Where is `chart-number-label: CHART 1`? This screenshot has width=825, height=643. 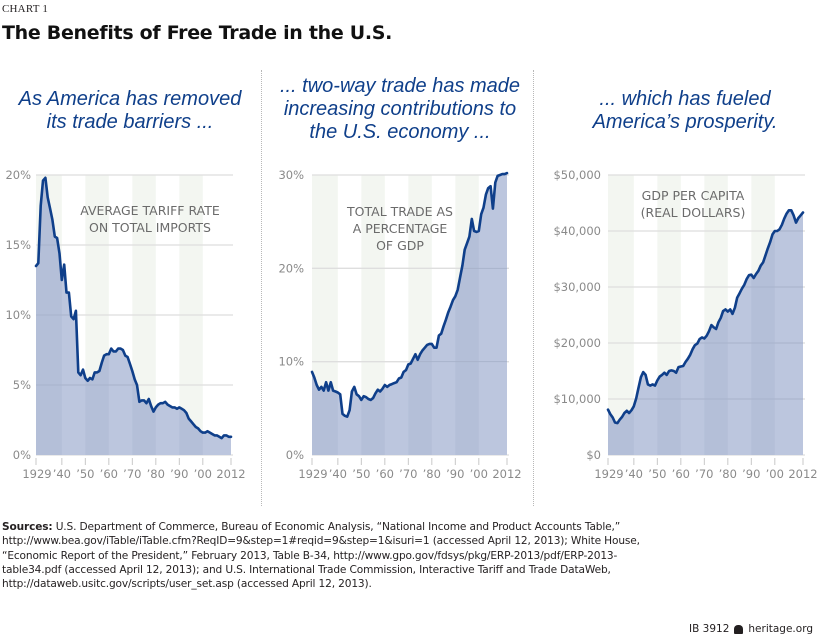
chart-number-label: CHART 1 is located at coordinates (25, 9).